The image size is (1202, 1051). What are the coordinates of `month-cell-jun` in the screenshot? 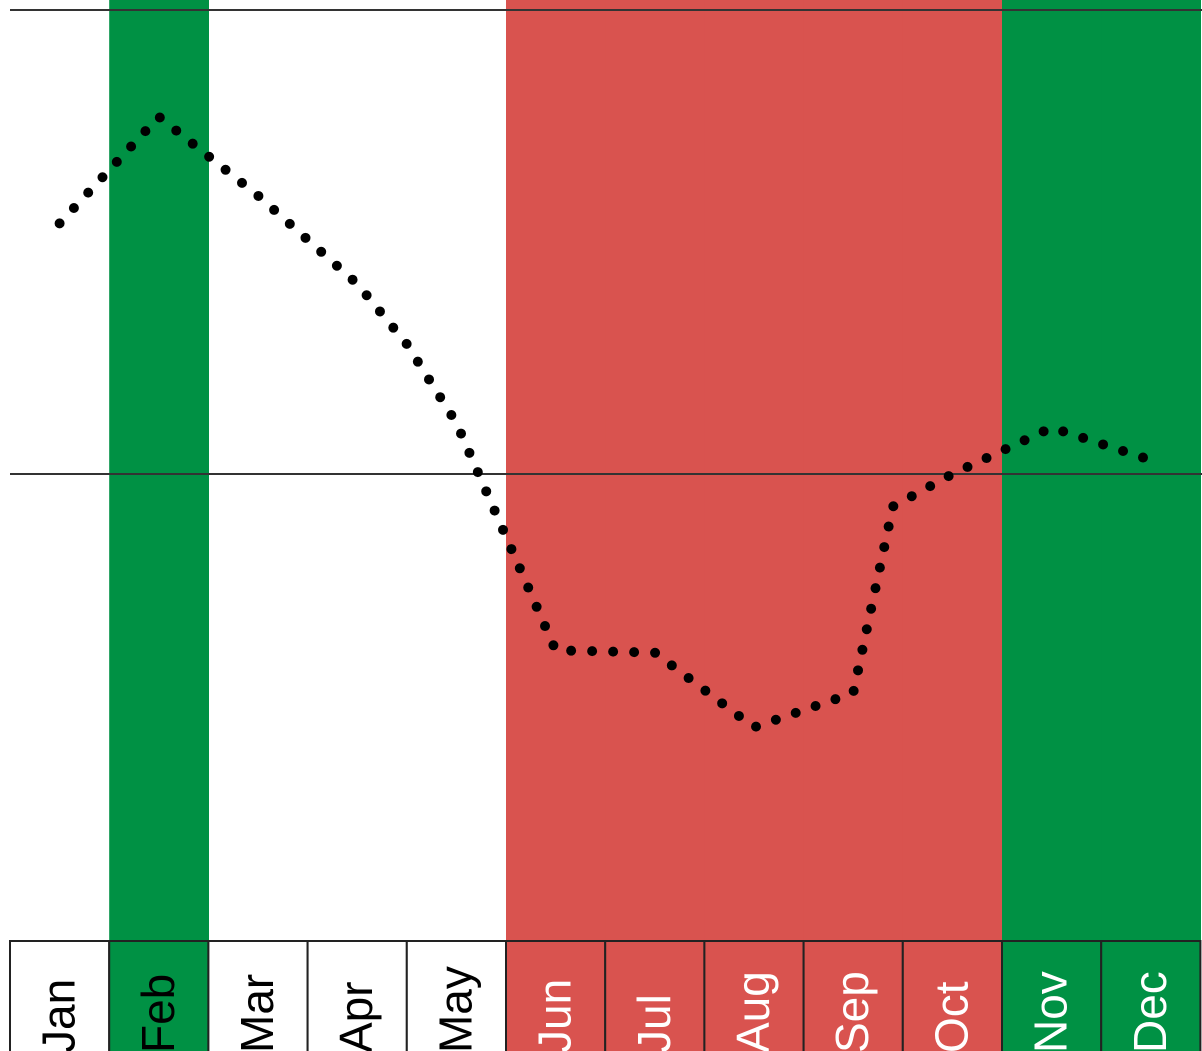 It's located at (556, 995).